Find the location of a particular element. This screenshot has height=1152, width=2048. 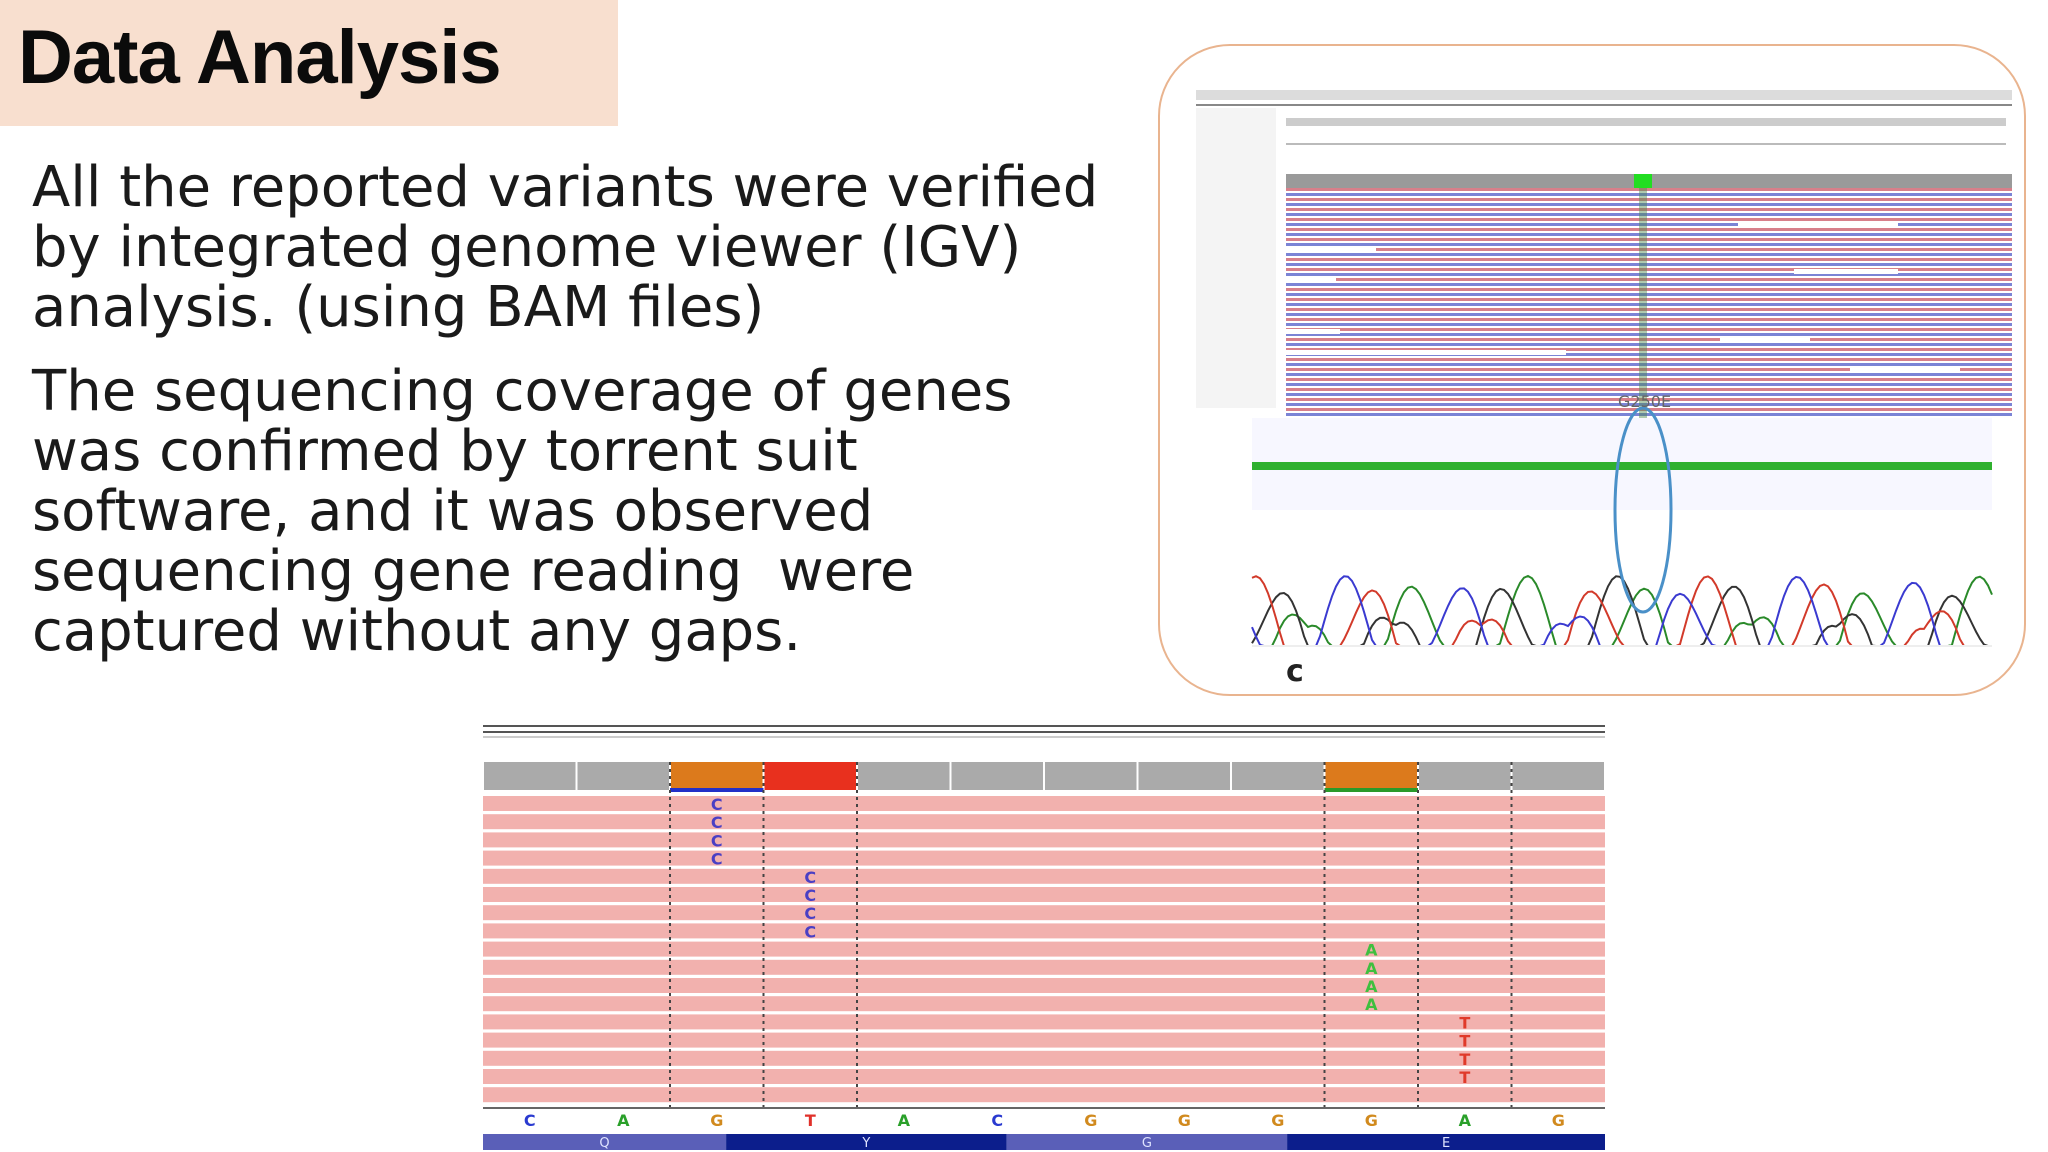

amino-acid-label: G is located at coordinates (1147, 1143).